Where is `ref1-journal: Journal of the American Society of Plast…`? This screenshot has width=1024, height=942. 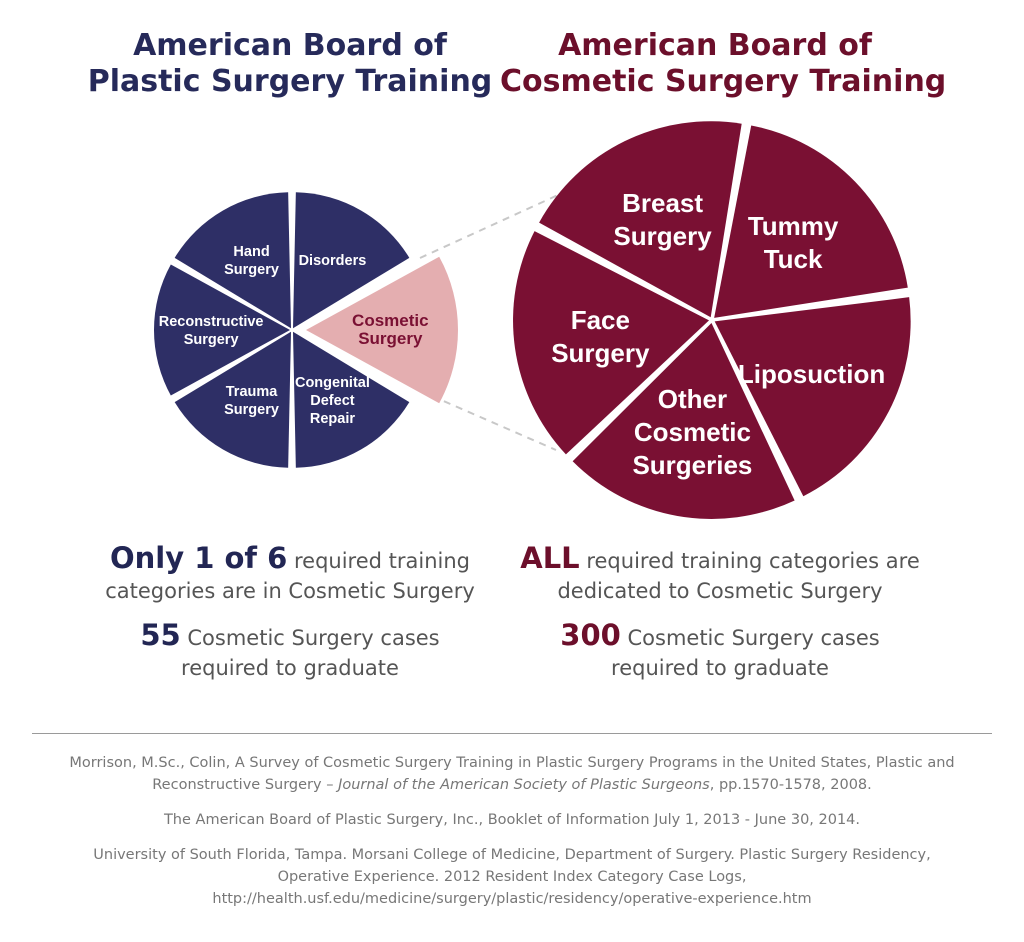
ref1-journal: Journal of the American Society of Plast… is located at coordinates (524, 785).